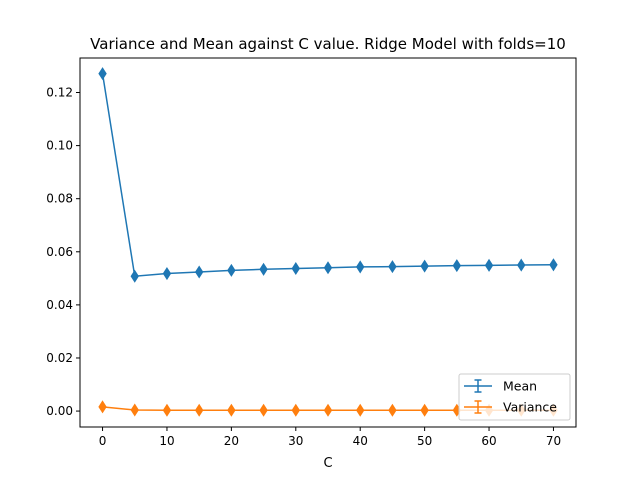 Image resolution: width=640 pixels, height=480 pixels. I want to click on legend-variance-handle, so click(478, 407).